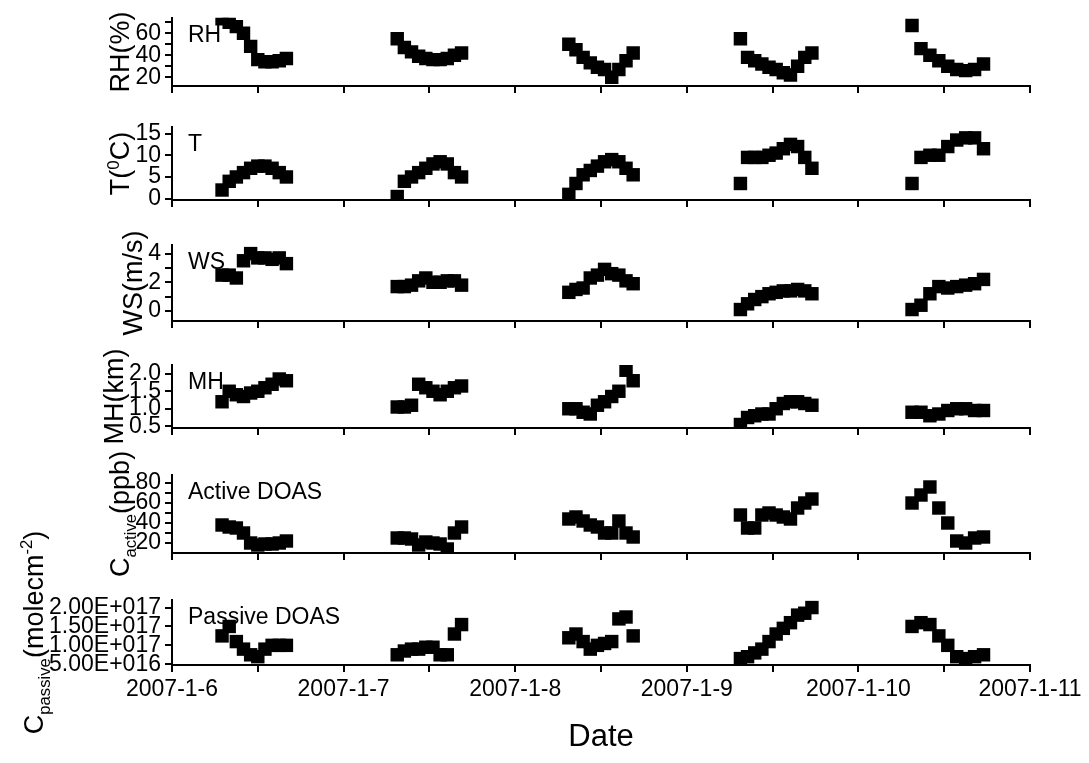 The width and height of the screenshot is (1089, 763). Describe the element at coordinates (154, 309) in the screenshot. I see `y-tick-label: 0` at that location.